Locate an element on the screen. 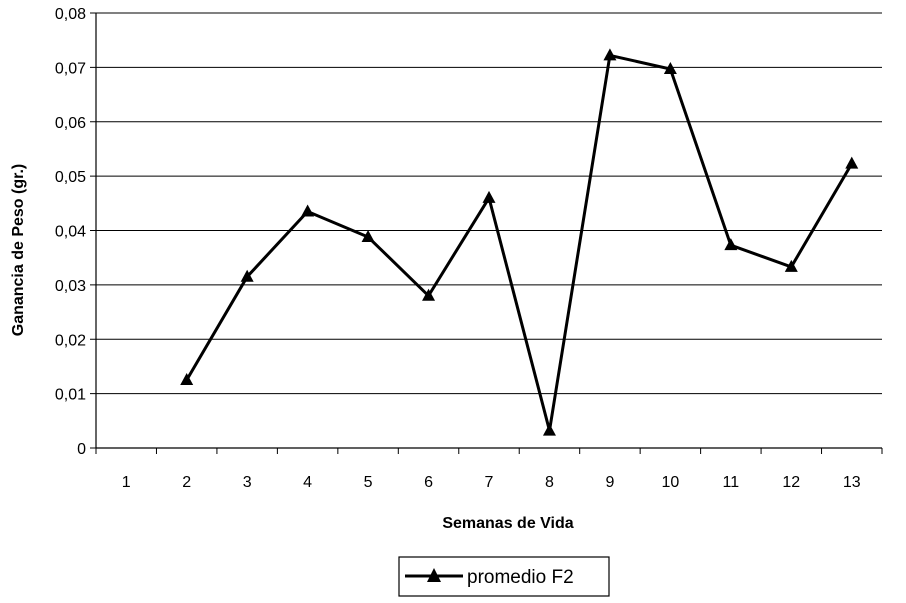  y-tick-labels: 0 0,01 0,02 0,03 0,04 0,05 0,06 0,07 0,08 is located at coordinates (70, 232).